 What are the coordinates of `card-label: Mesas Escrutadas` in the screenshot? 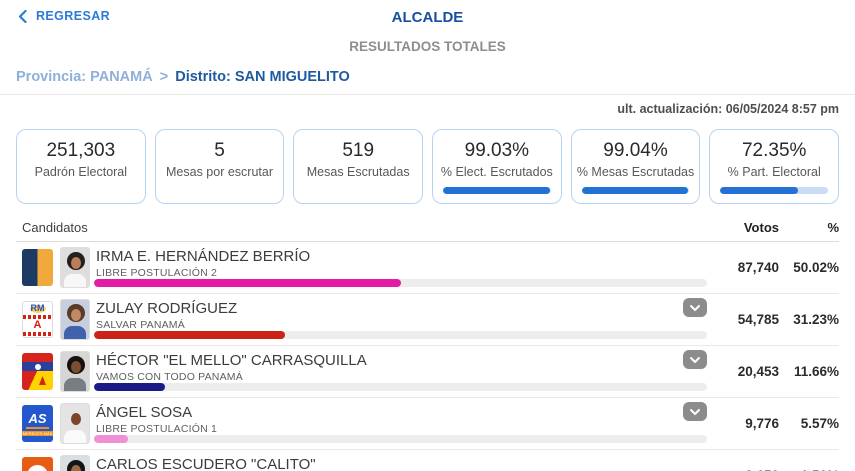 It's located at (358, 172).